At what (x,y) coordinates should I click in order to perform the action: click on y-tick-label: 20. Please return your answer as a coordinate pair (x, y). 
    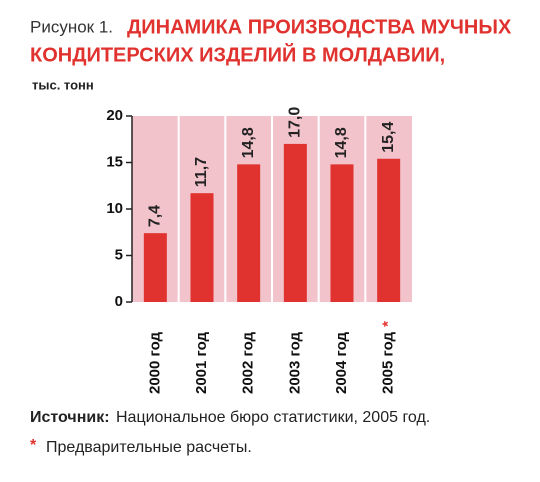
    Looking at the image, I should click on (114, 115).